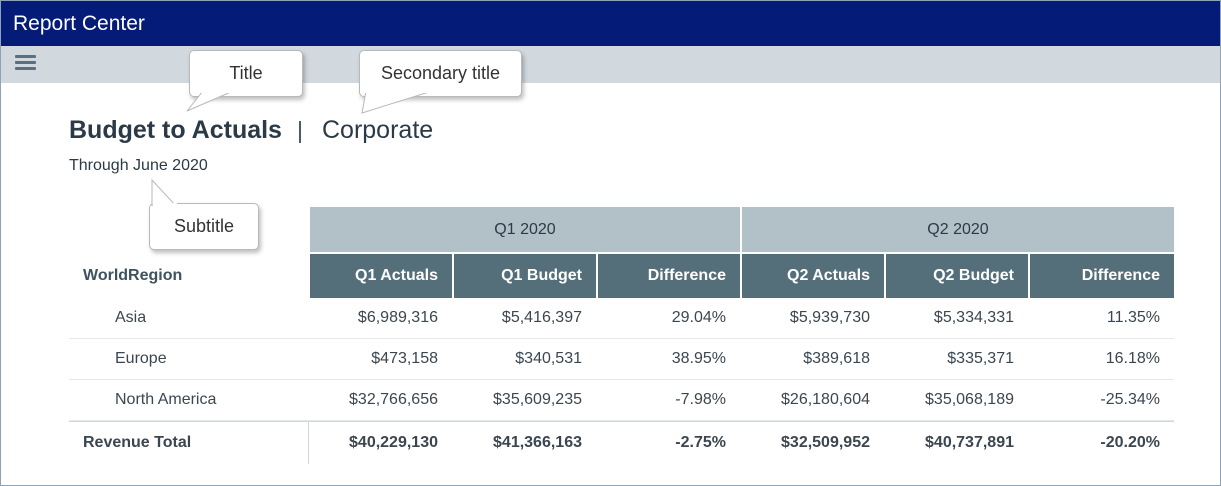 This screenshot has height=486, width=1221. What do you see at coordinates (138, 165) in the screenshot?
I see `report-subtitle: Through June 2020` at bounding box center [138, 165].